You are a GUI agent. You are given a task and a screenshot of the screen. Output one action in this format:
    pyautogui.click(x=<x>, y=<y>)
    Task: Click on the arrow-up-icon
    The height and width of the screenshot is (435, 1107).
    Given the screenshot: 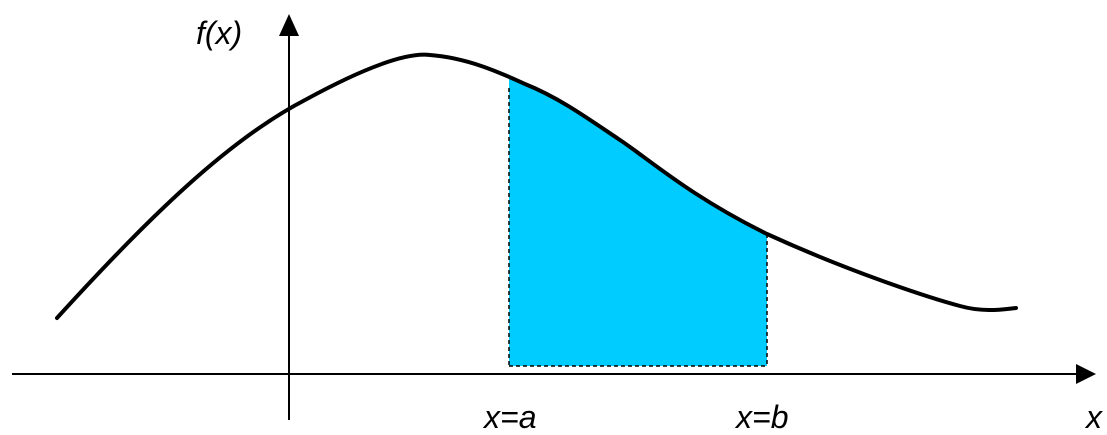 What is the action you would take?
    pyautogui.click(x=289, y=25)
    